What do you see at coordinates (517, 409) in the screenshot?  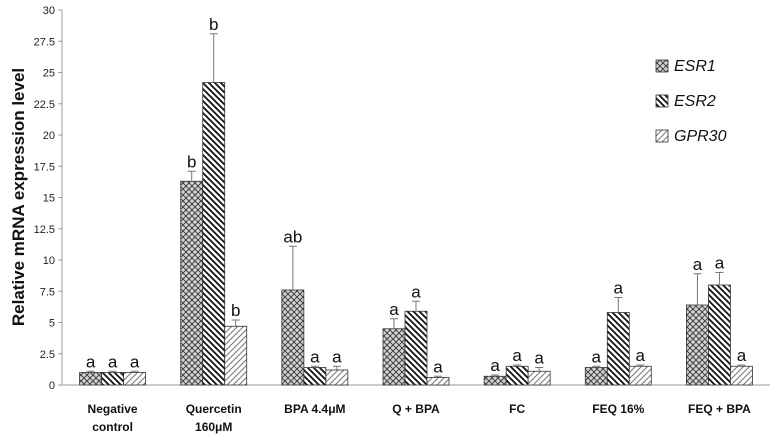 I see `x-tick-label: FC` at bounding box center [517, 409].